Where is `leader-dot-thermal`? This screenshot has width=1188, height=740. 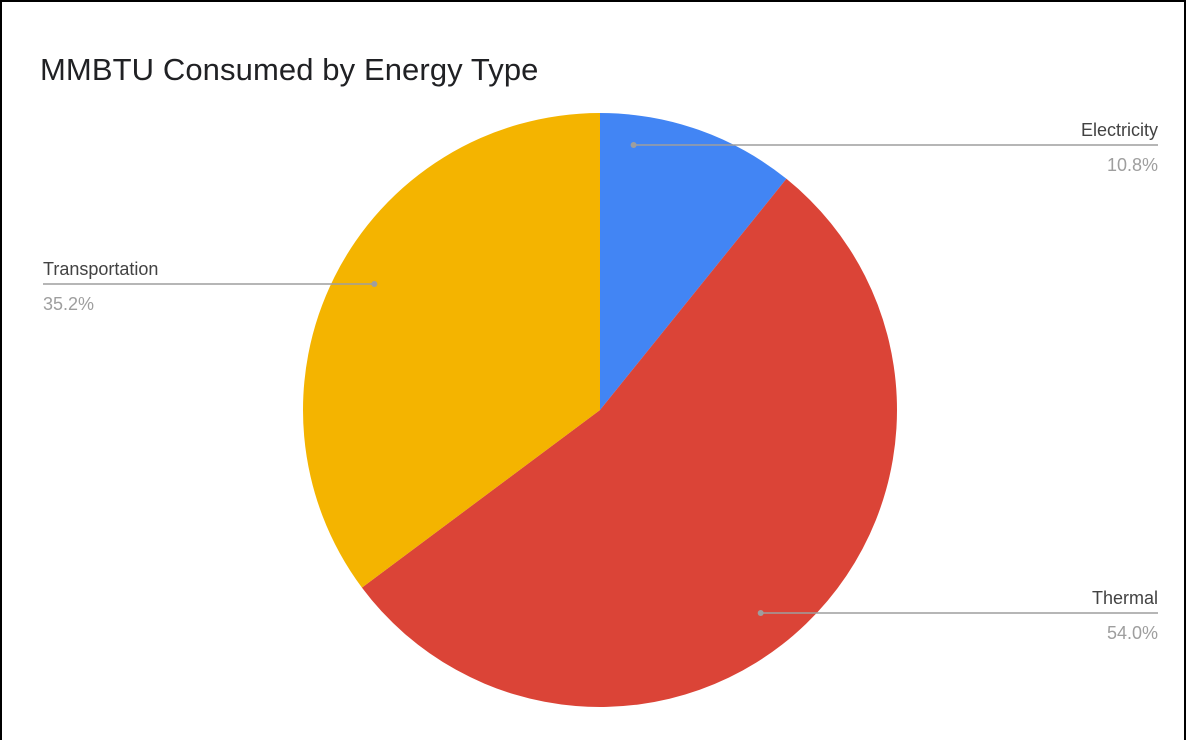
leader-dot-thermal is located at coordinates (760, 613).